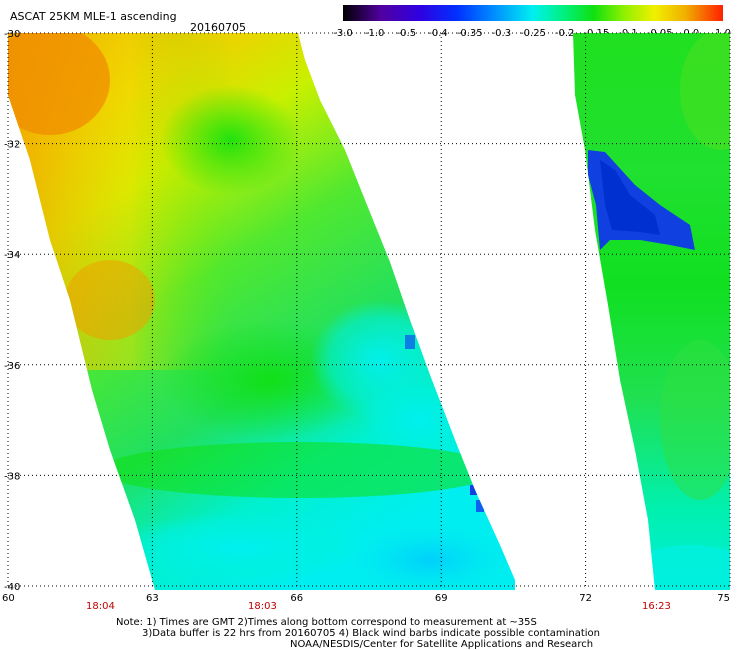  Describe the element at coordinates (533, 13) in the screenshot. I see `colorbar` at that location.